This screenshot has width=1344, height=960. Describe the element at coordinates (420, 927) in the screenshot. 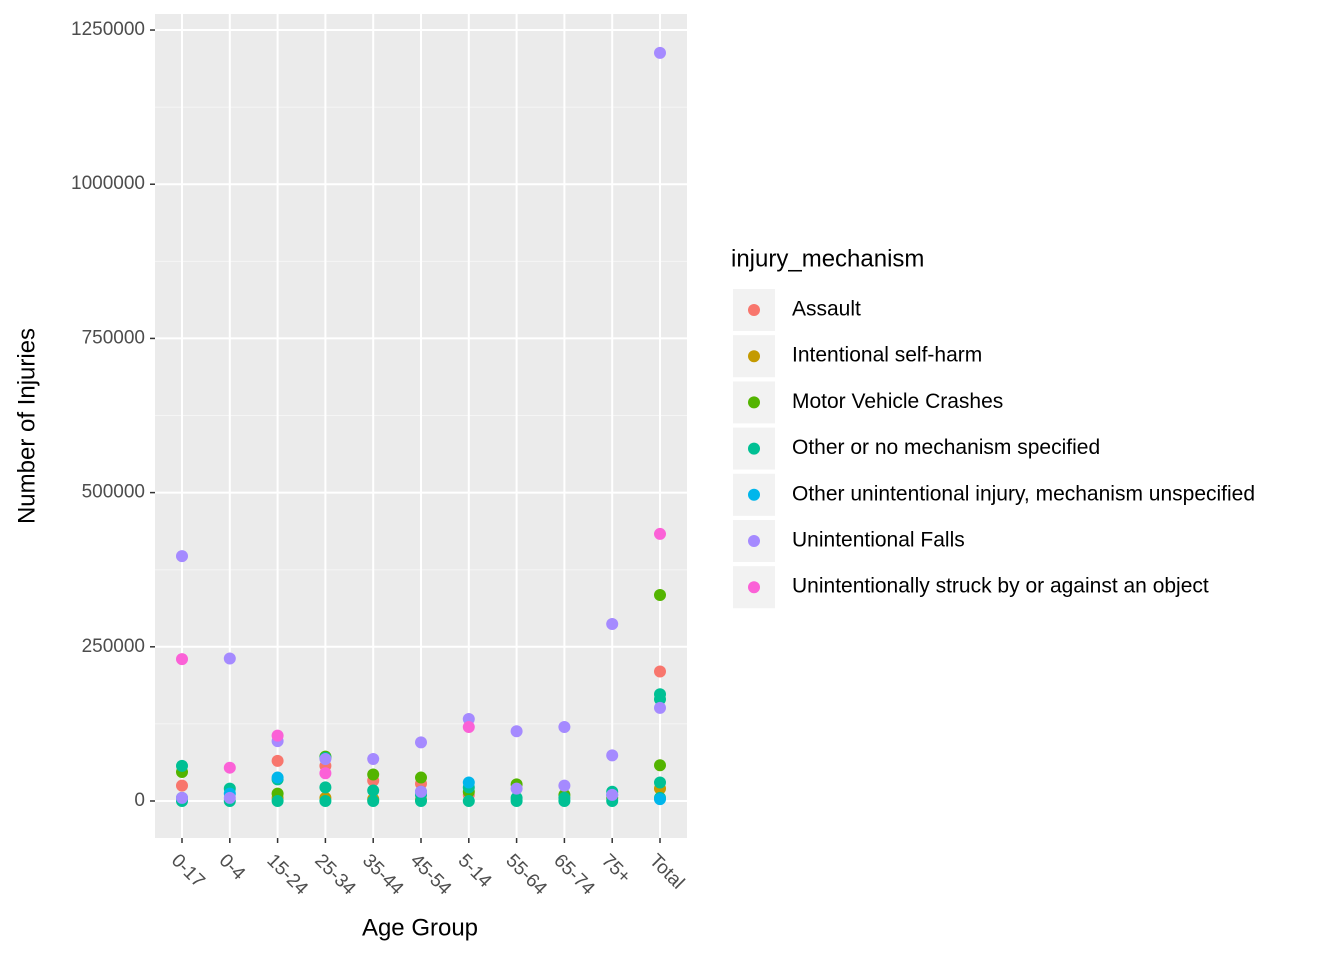

I see `x-axis-title: Age Group` at that location.